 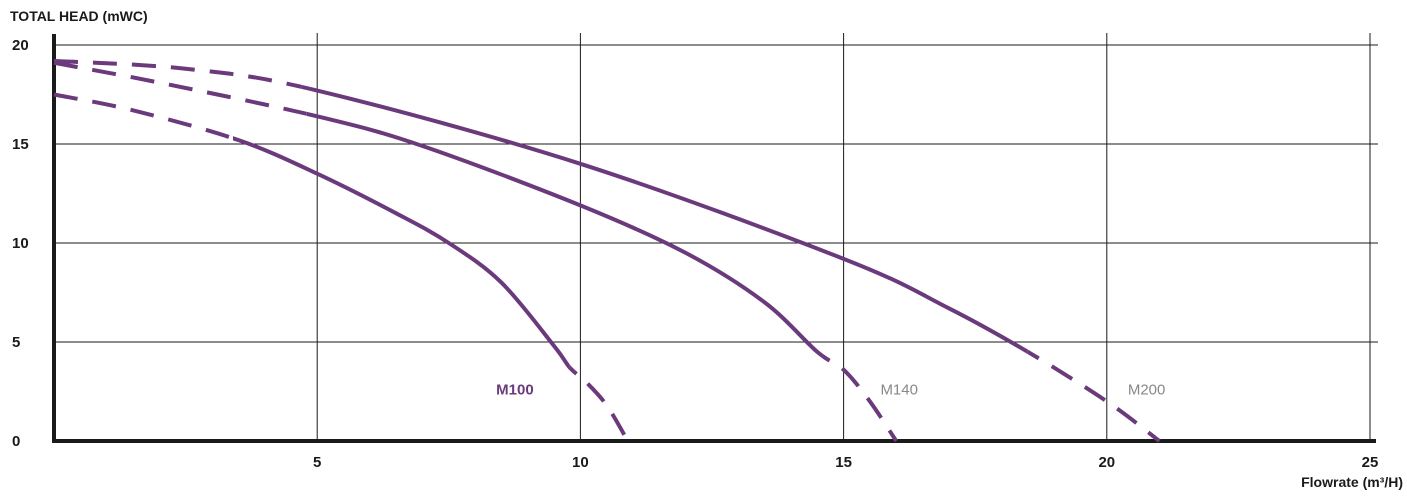 What do you see at coordinates (79, 16) in the screenshot?
I see `y-axis-title: TOTAL HEAD (mWC)` at bounding box center [79, 16].